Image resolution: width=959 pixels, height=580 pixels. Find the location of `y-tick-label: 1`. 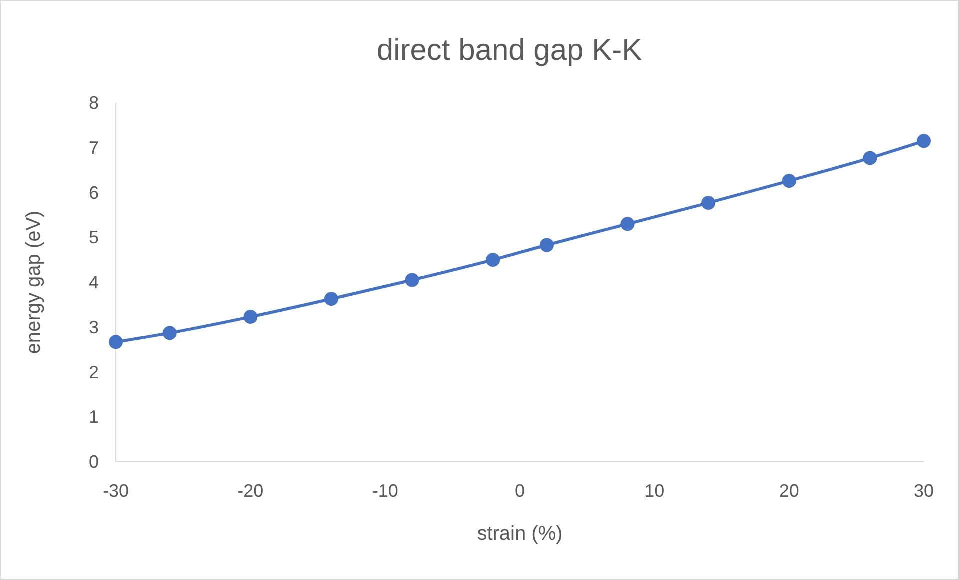

y-tick-label: 1 is located at coordinates (94, 417).